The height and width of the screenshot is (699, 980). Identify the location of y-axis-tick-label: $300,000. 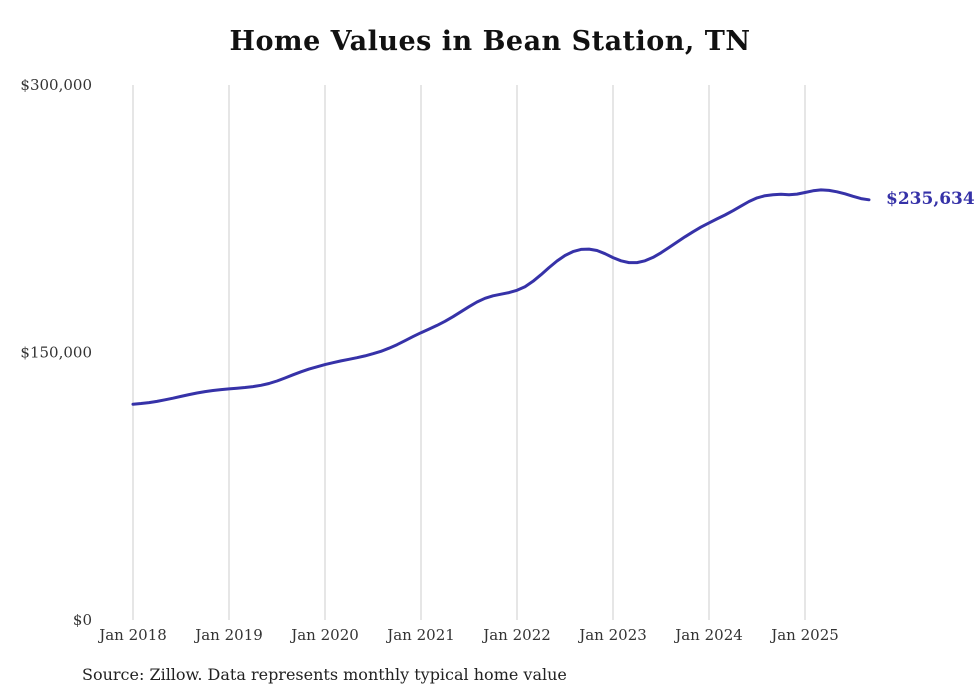
(56, 85).